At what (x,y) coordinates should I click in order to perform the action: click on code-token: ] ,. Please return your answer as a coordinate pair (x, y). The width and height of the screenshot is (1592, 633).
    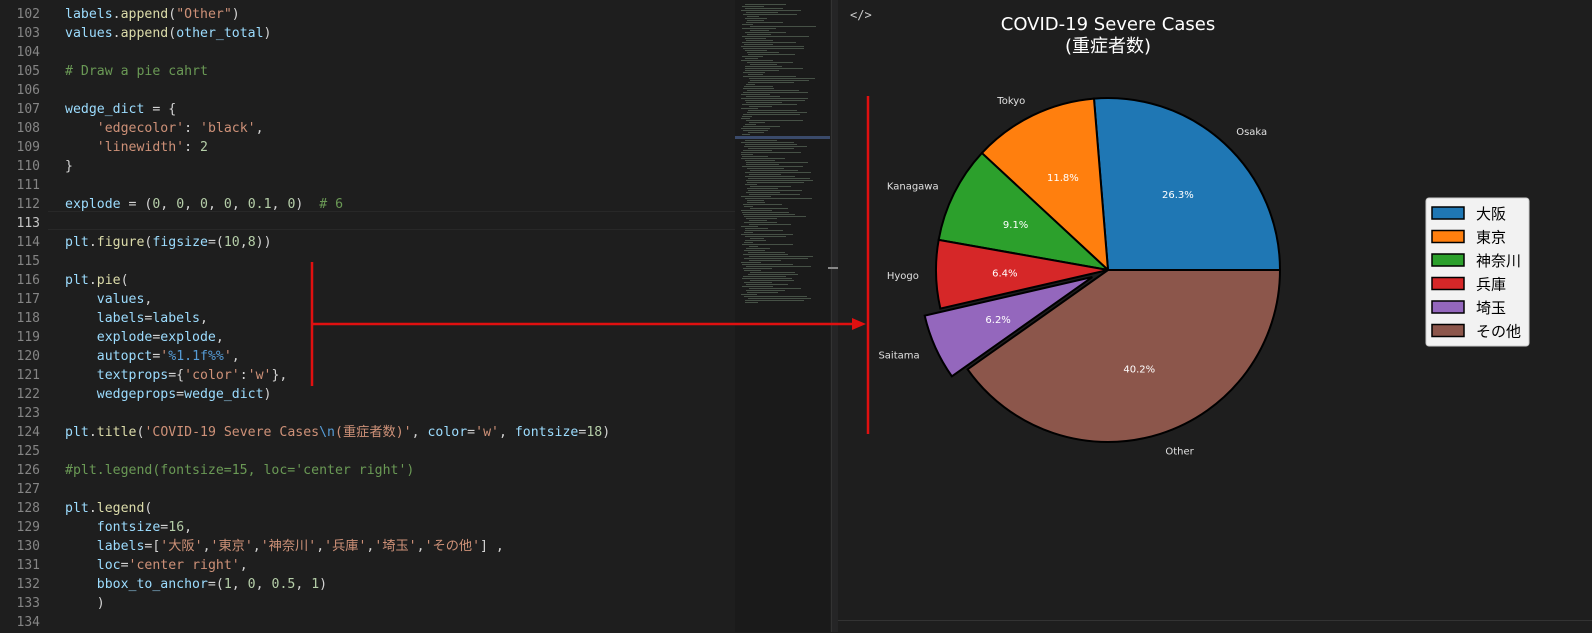
    Looking at the image, I should click on (492, 546).